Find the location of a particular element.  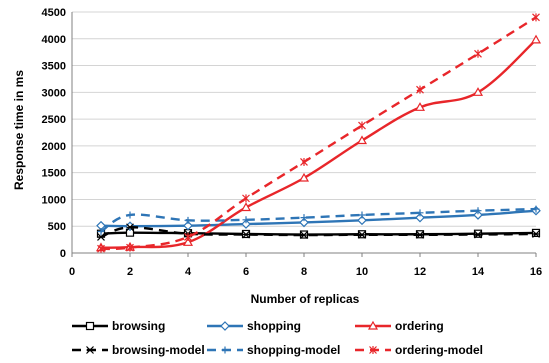

legend-item-browsing-model: browsing-model is located at coordinates (138, 350).